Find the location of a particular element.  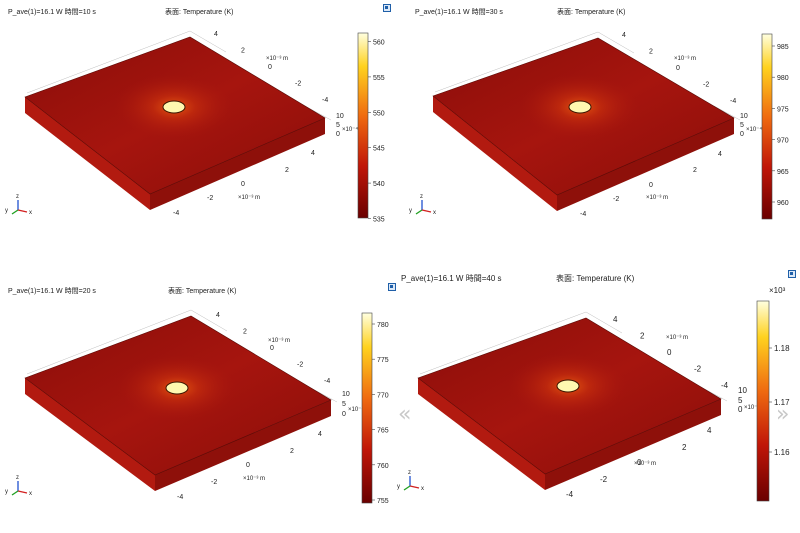

colorbar-tick-label: 980 is located at coordinates (783, 78).